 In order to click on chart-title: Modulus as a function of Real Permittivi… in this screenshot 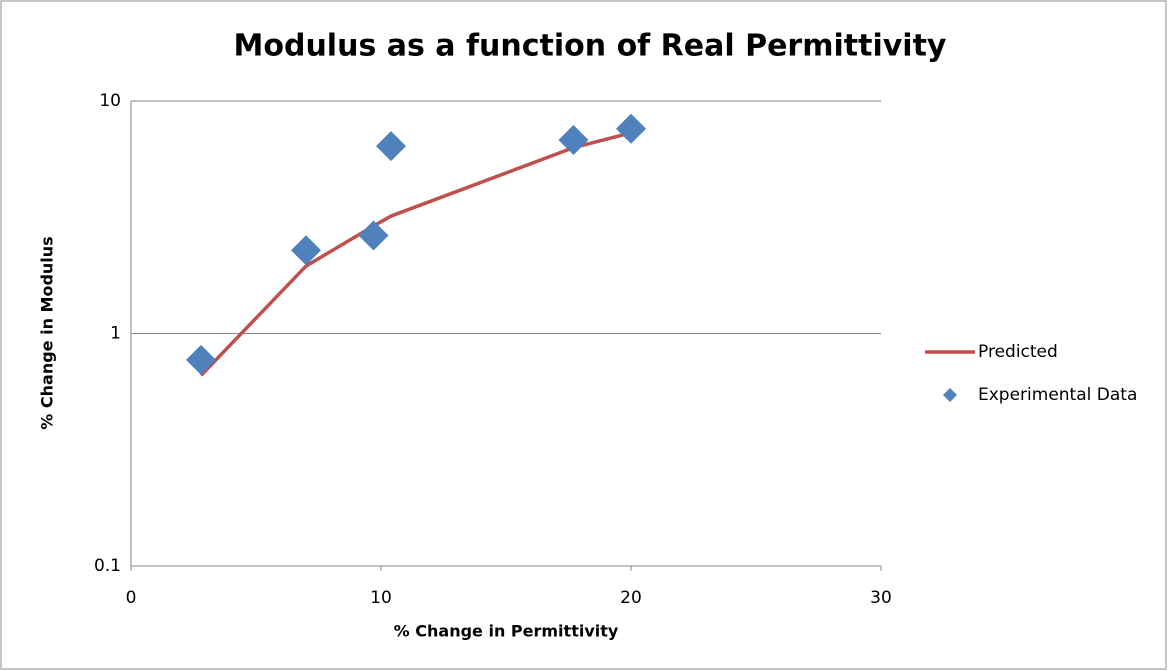, I will do `click(590, 46)`.